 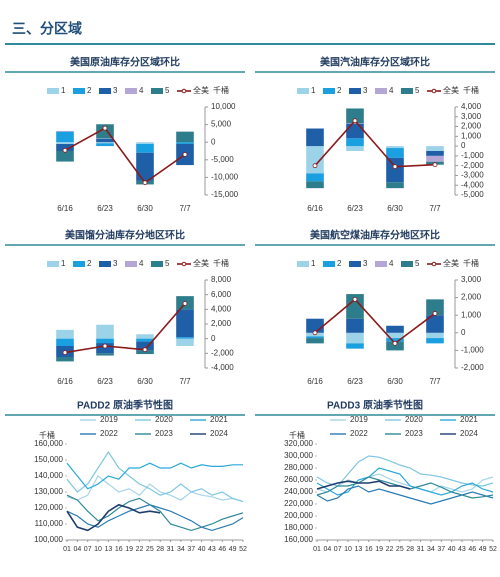 I want to click on x-tick-label: 01, so click(x=317, y=549).